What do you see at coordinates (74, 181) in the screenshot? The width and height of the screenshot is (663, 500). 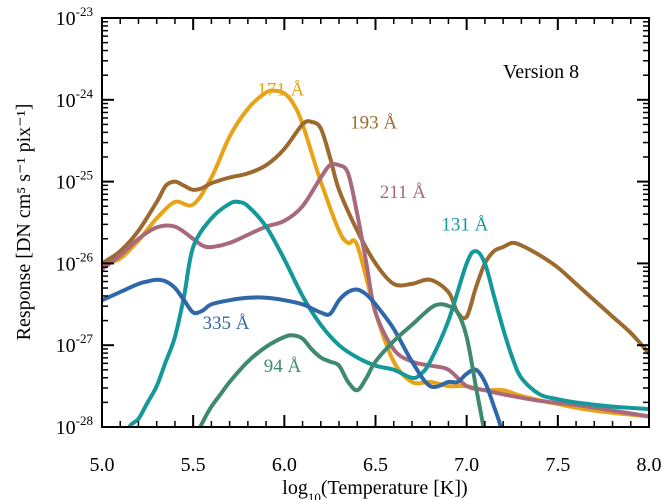 I see `y-tick-label: 10-25` at bounding box center [74, 181].